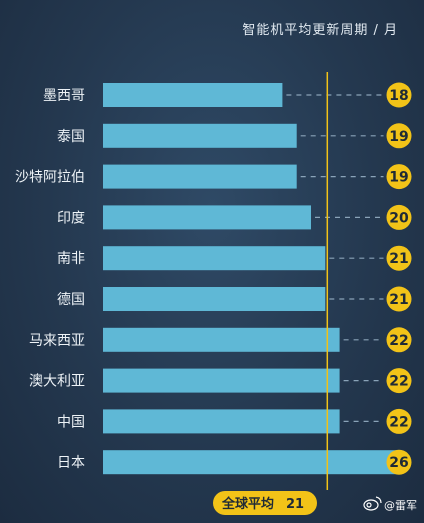 This screenshot has height=523, width=424. What do you see at coordinates (57, 341) in the screenshot?
I see `category-label: 马来西亚` at bounding box center [57, 341].